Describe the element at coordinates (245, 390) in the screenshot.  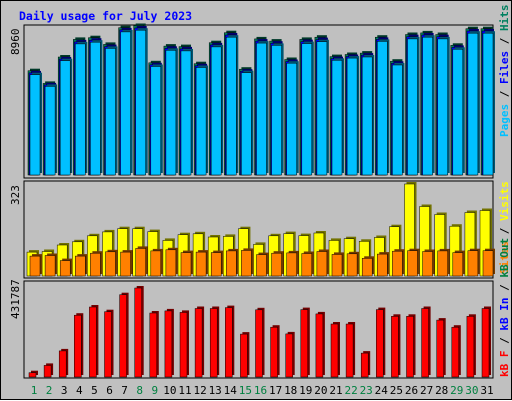
I see `day-label-15: 15` at that location.